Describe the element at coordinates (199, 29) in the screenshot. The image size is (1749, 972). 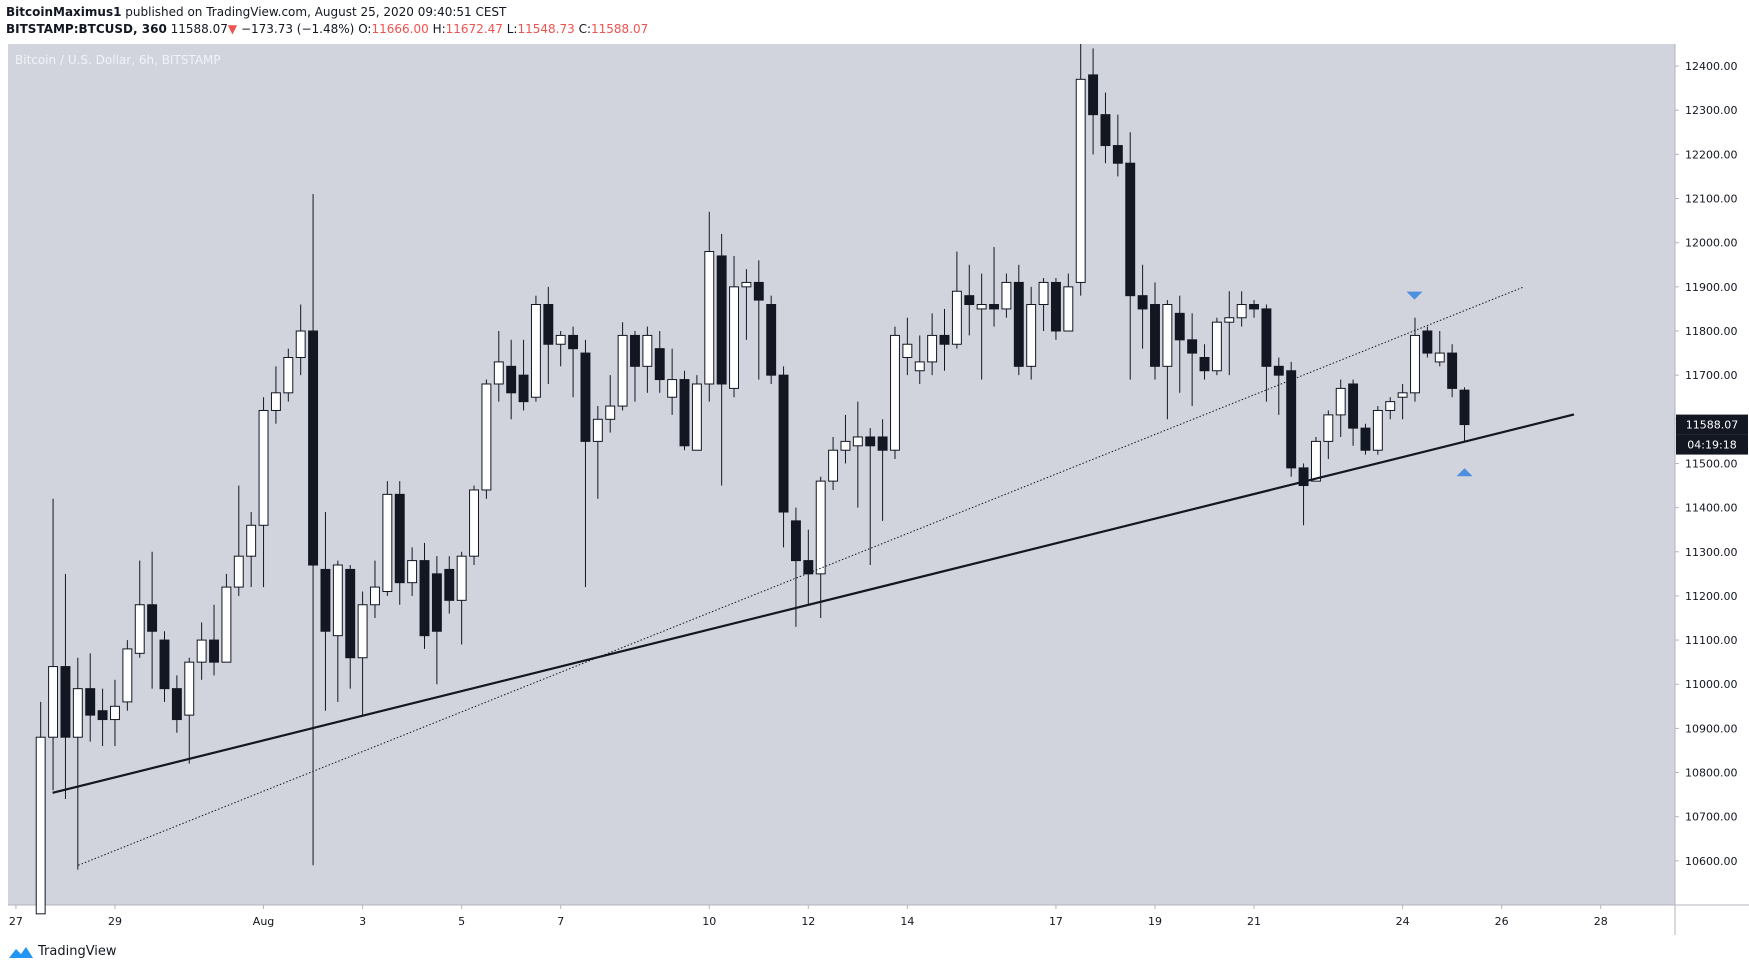
I see `last: 11588.07` at that location.